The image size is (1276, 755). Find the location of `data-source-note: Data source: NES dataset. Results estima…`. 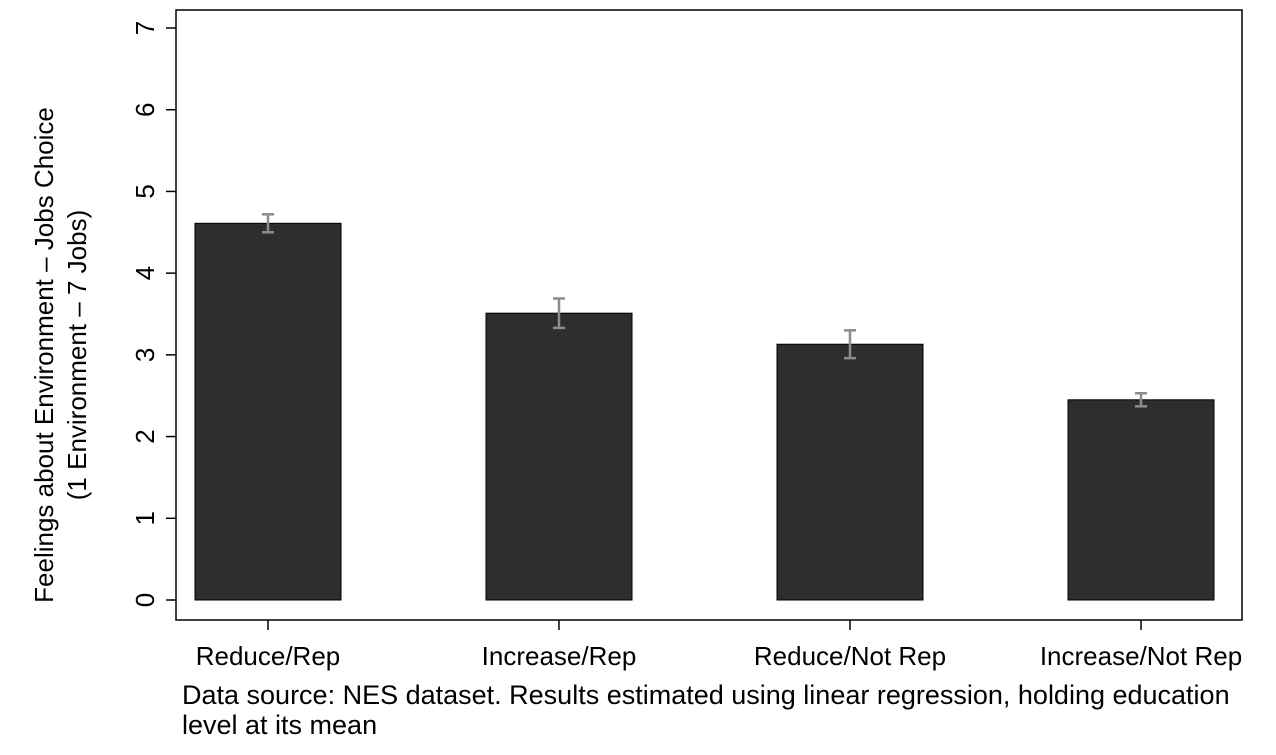

data-source-note: Data source: NES dataset. Results estima… is located at coordinates (706, 710).